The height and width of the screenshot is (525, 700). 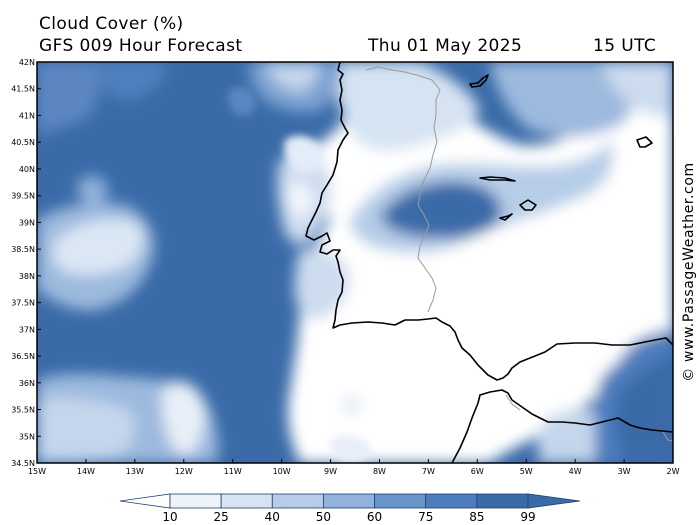 I want to click on lon-tick-label: 15W, so click(x=37, y=471).